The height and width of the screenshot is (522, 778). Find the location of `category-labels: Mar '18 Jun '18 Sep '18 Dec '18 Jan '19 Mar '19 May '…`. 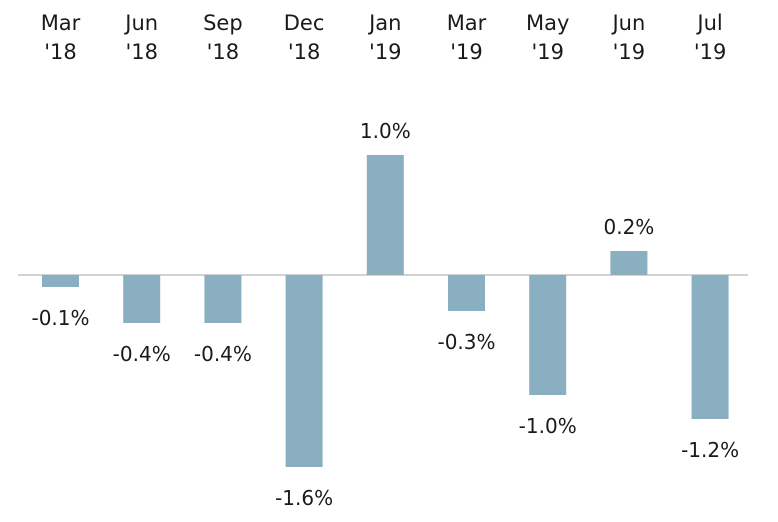

category-labels: Mar '18 Jun '18 Sep '18 Dec '18 Jan '19 Mar '19 May '… is located at coordinates (384, 37).